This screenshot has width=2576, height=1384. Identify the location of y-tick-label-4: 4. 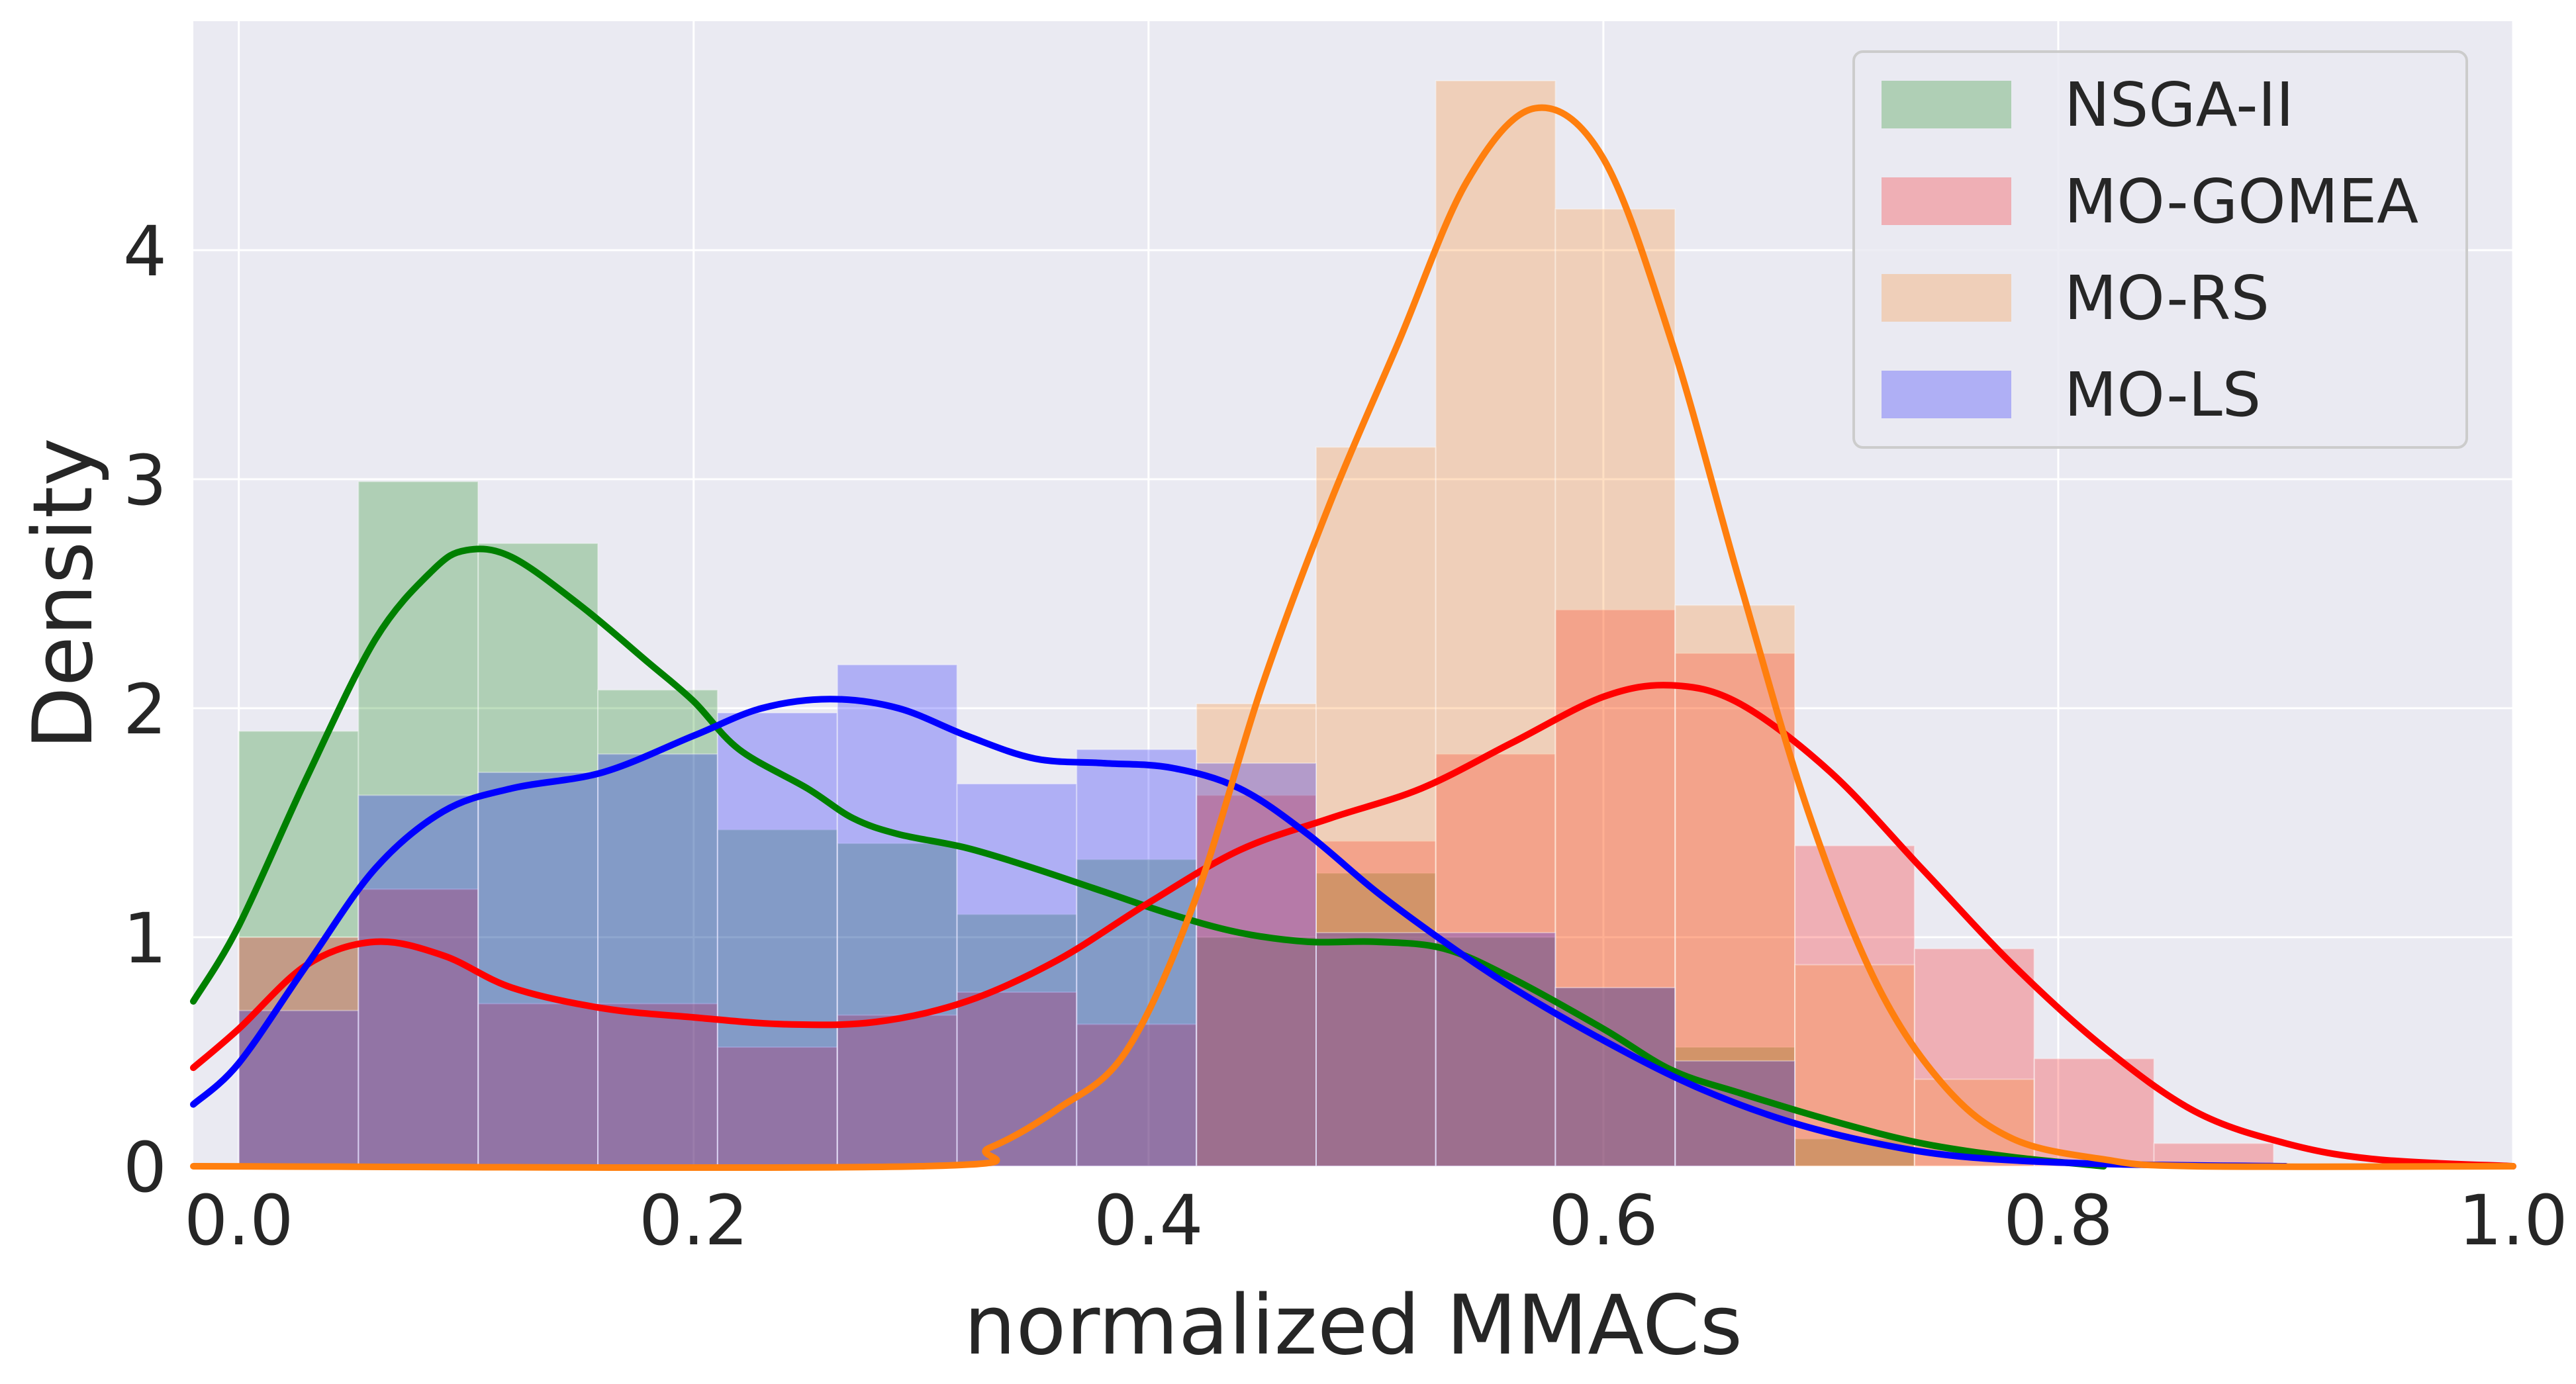
(145, 251).